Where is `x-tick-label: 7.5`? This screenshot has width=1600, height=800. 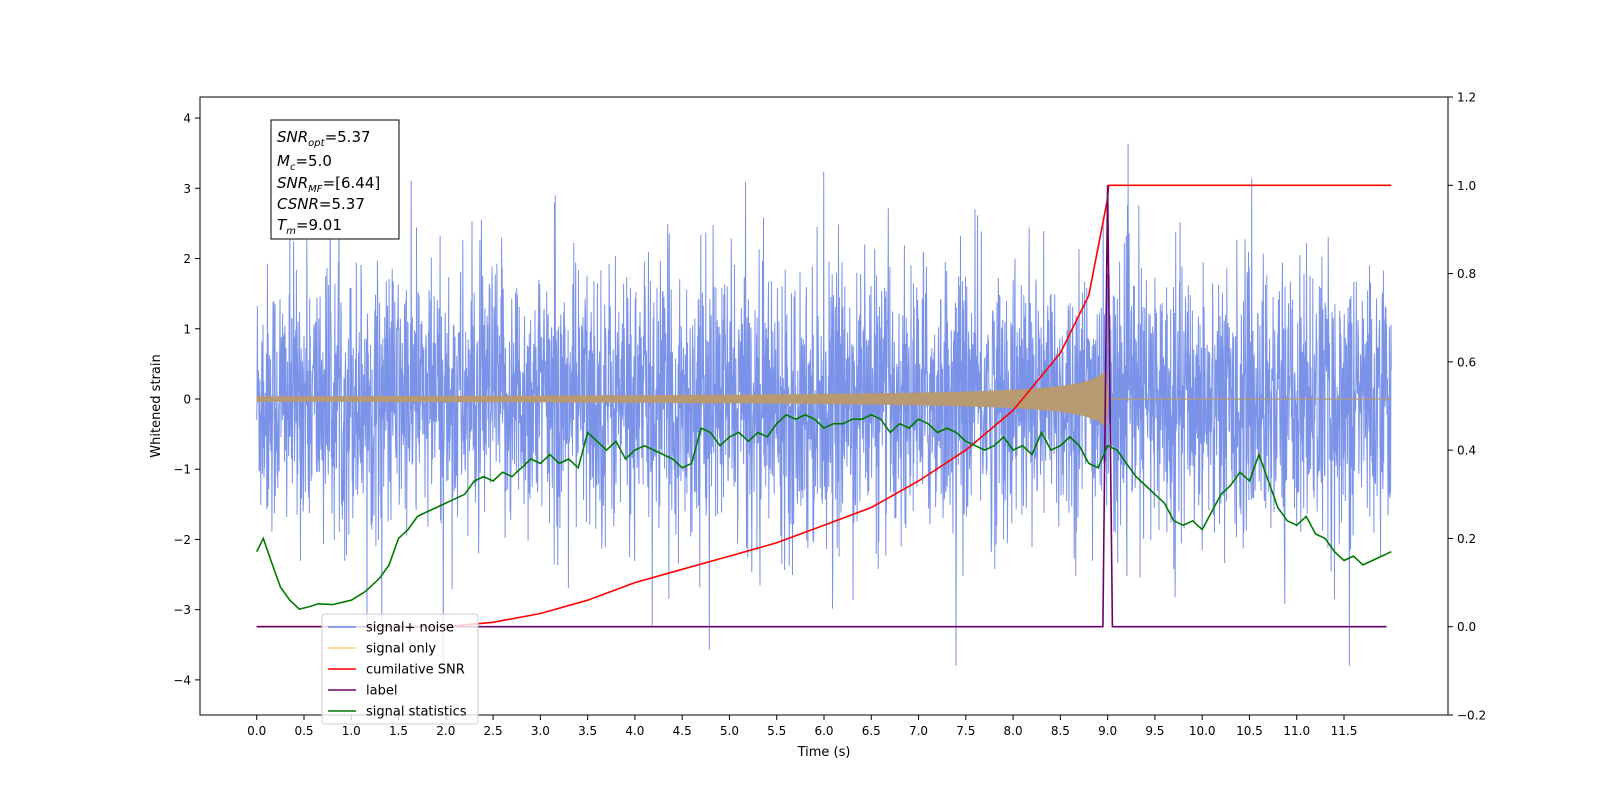
x-tick-label: 7.5 is located at coordinates (965, 731).